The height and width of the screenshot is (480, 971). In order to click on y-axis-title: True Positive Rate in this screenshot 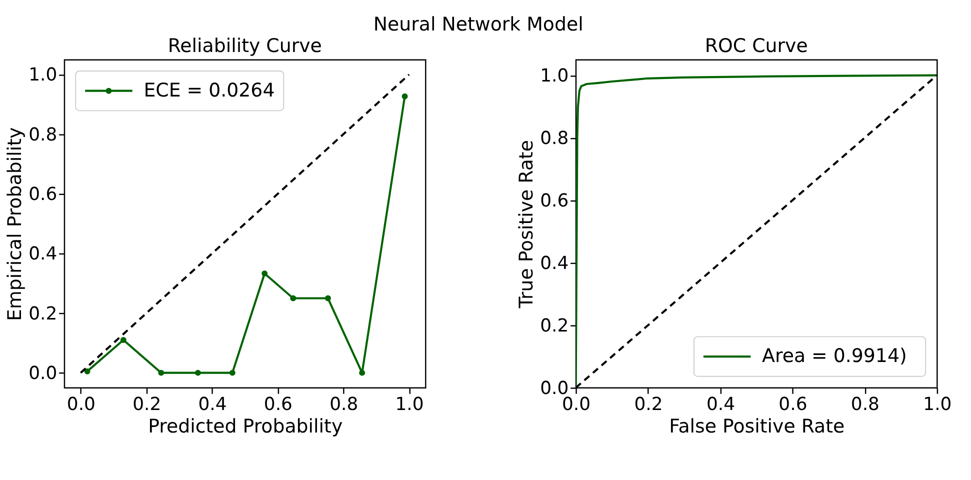, I will do `click(527, 225)`.